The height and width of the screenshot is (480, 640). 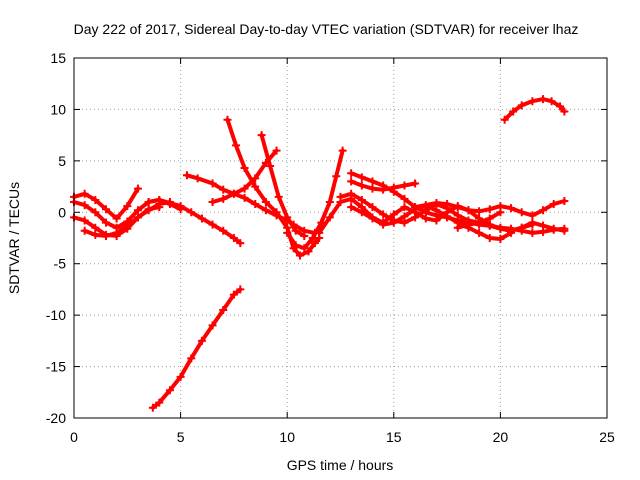 I want to click on series-sat-h, so click(x=244, y=176).